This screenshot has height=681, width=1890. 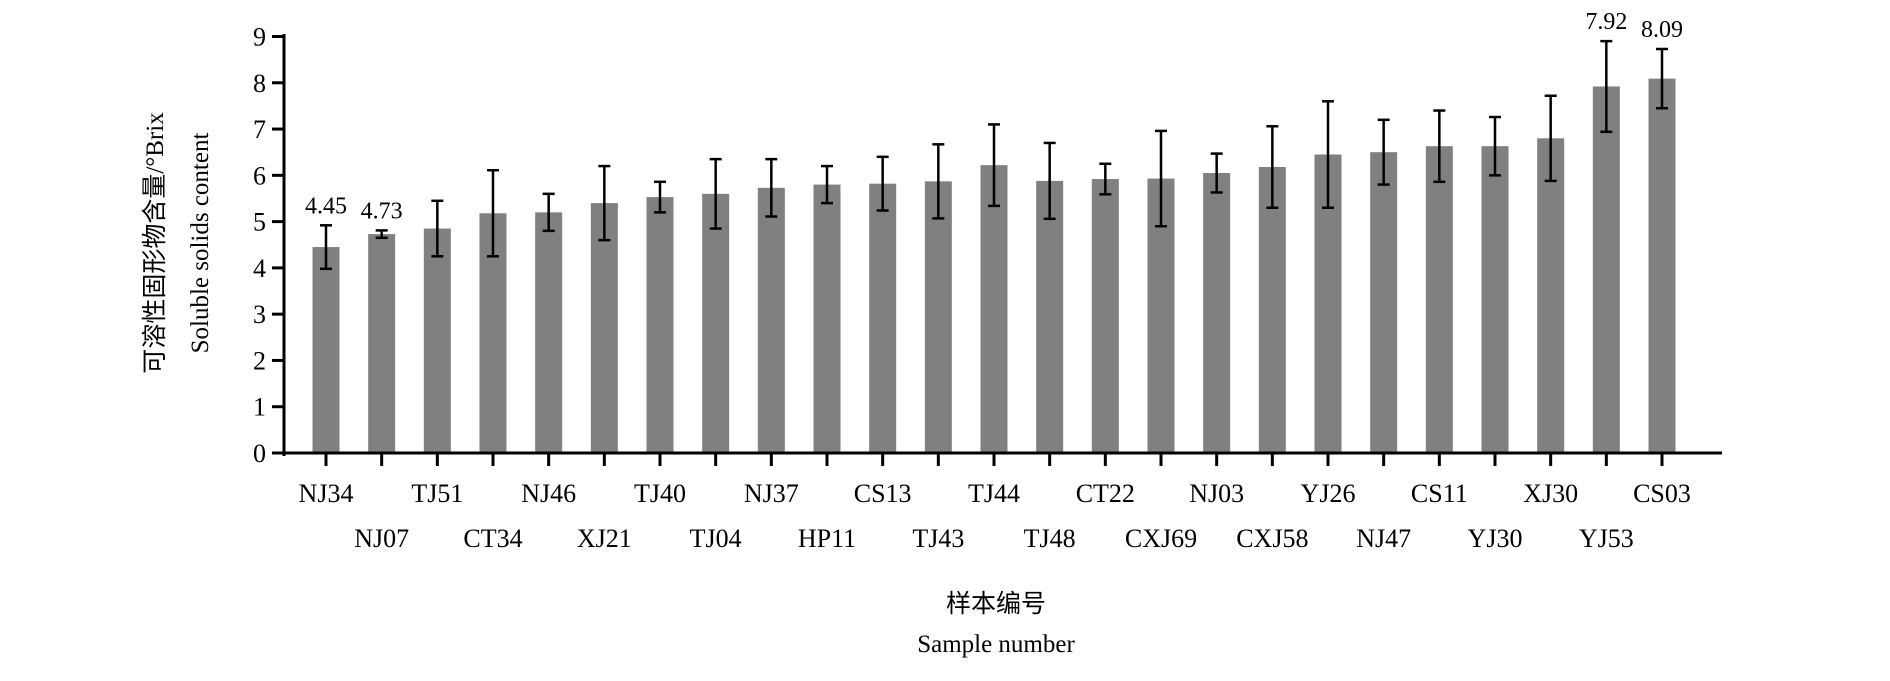 I want to click on bar-tj48, so click(x=1050, y=317).